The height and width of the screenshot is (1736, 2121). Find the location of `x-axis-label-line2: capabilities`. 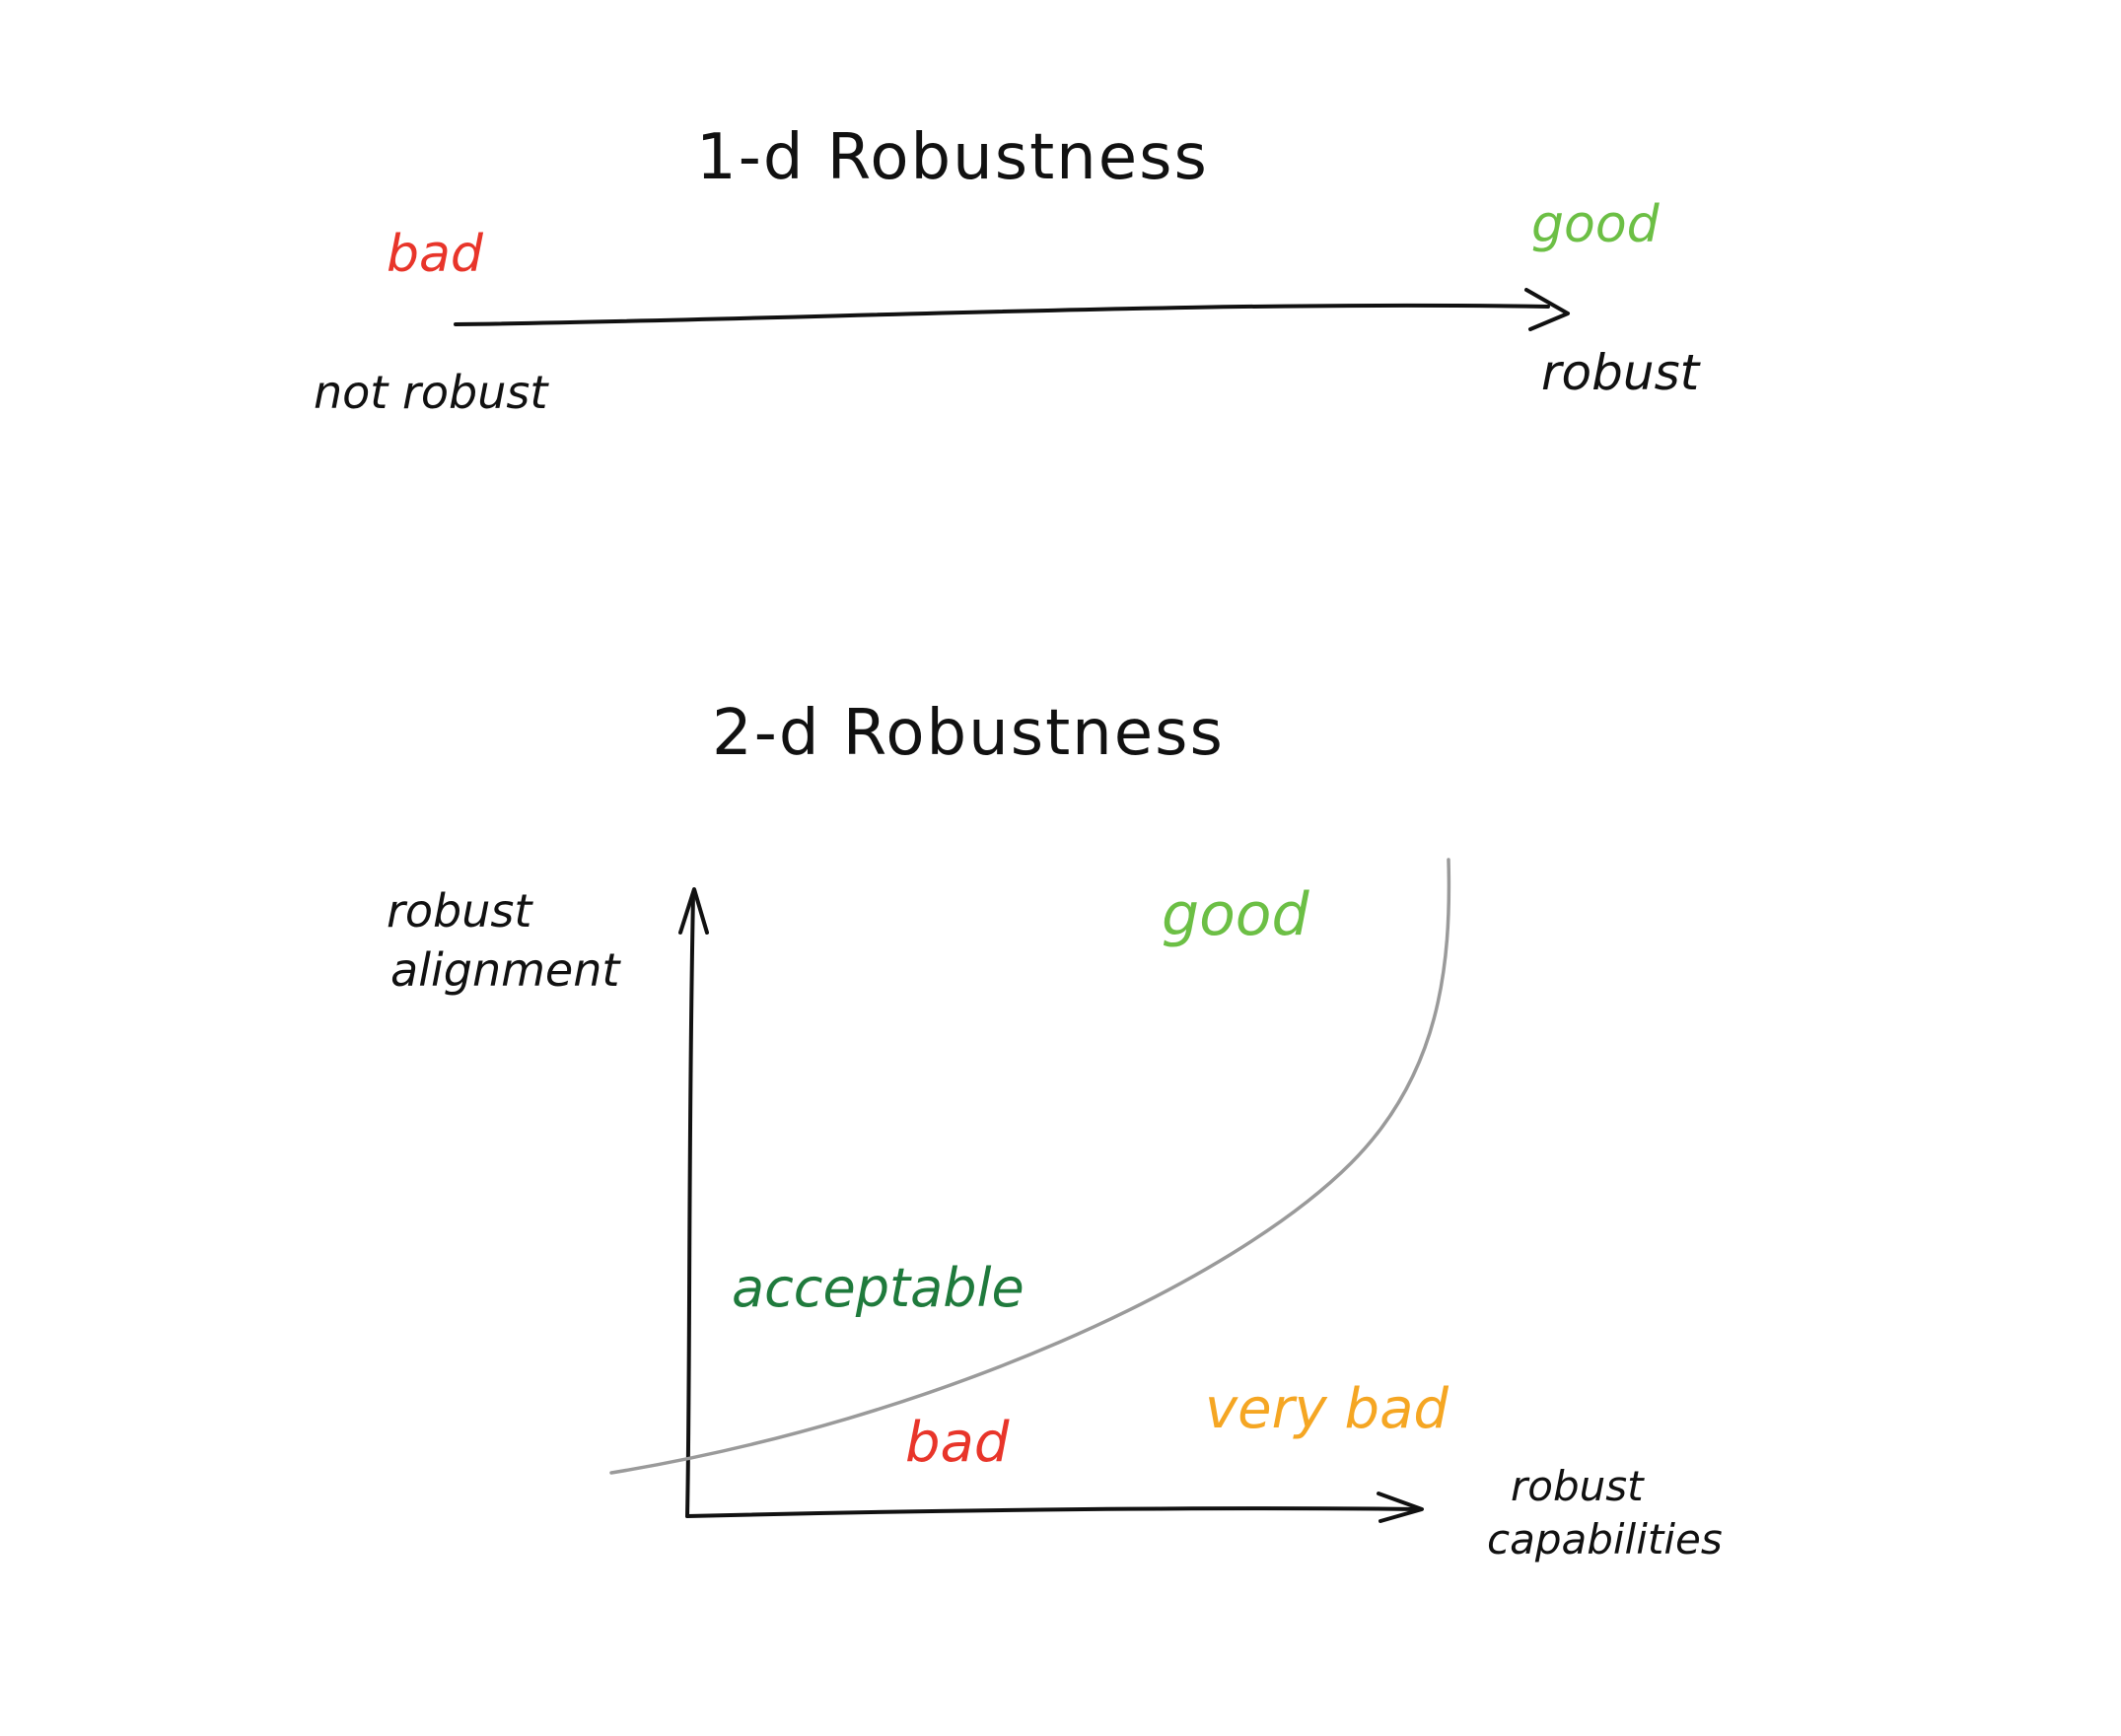

x-axis-label-line2: capabilities is located at coordinates (1605, 1539).